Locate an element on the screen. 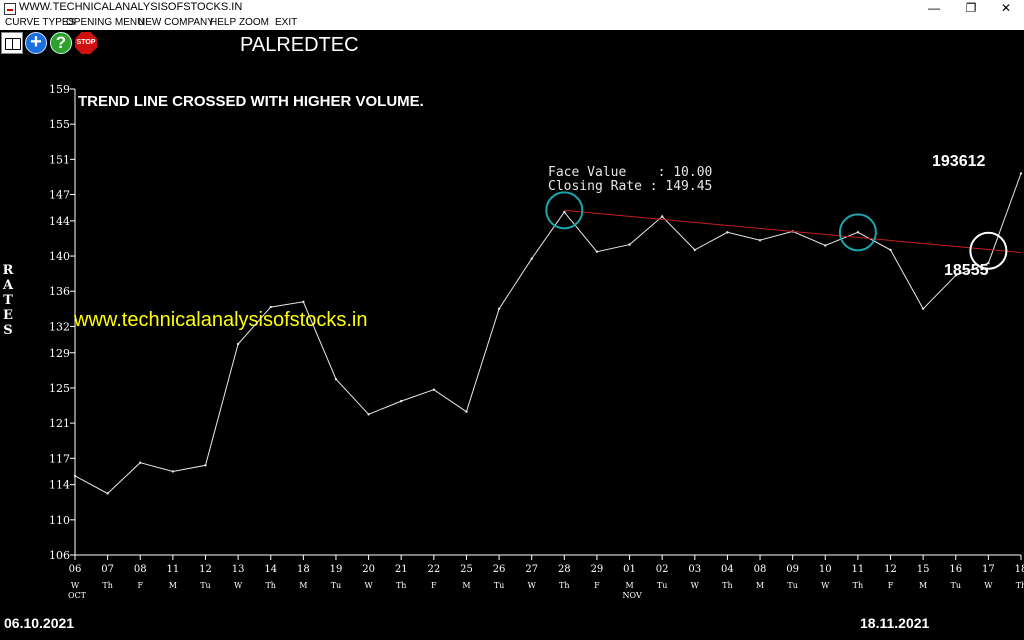 The width and height of the screenshot is (1024, 640). menu-new-company: NEW COMPANY is located at coordinates (176, 22).